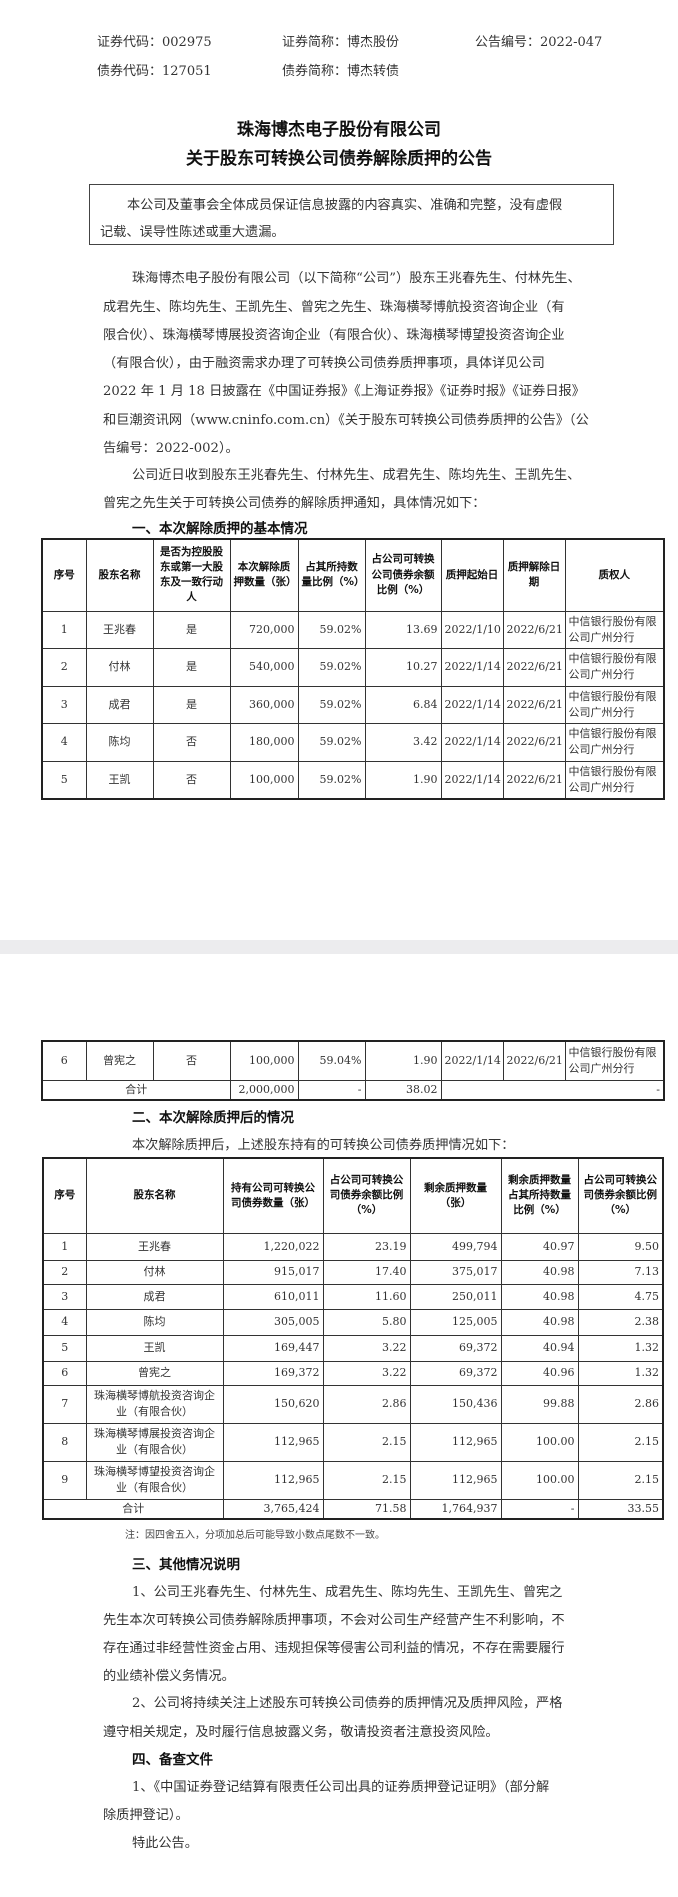  What do you see at coordinates (136, 1090) in the screenshot?
I see `total-label: 合计` at bounding box center [136, 1090].